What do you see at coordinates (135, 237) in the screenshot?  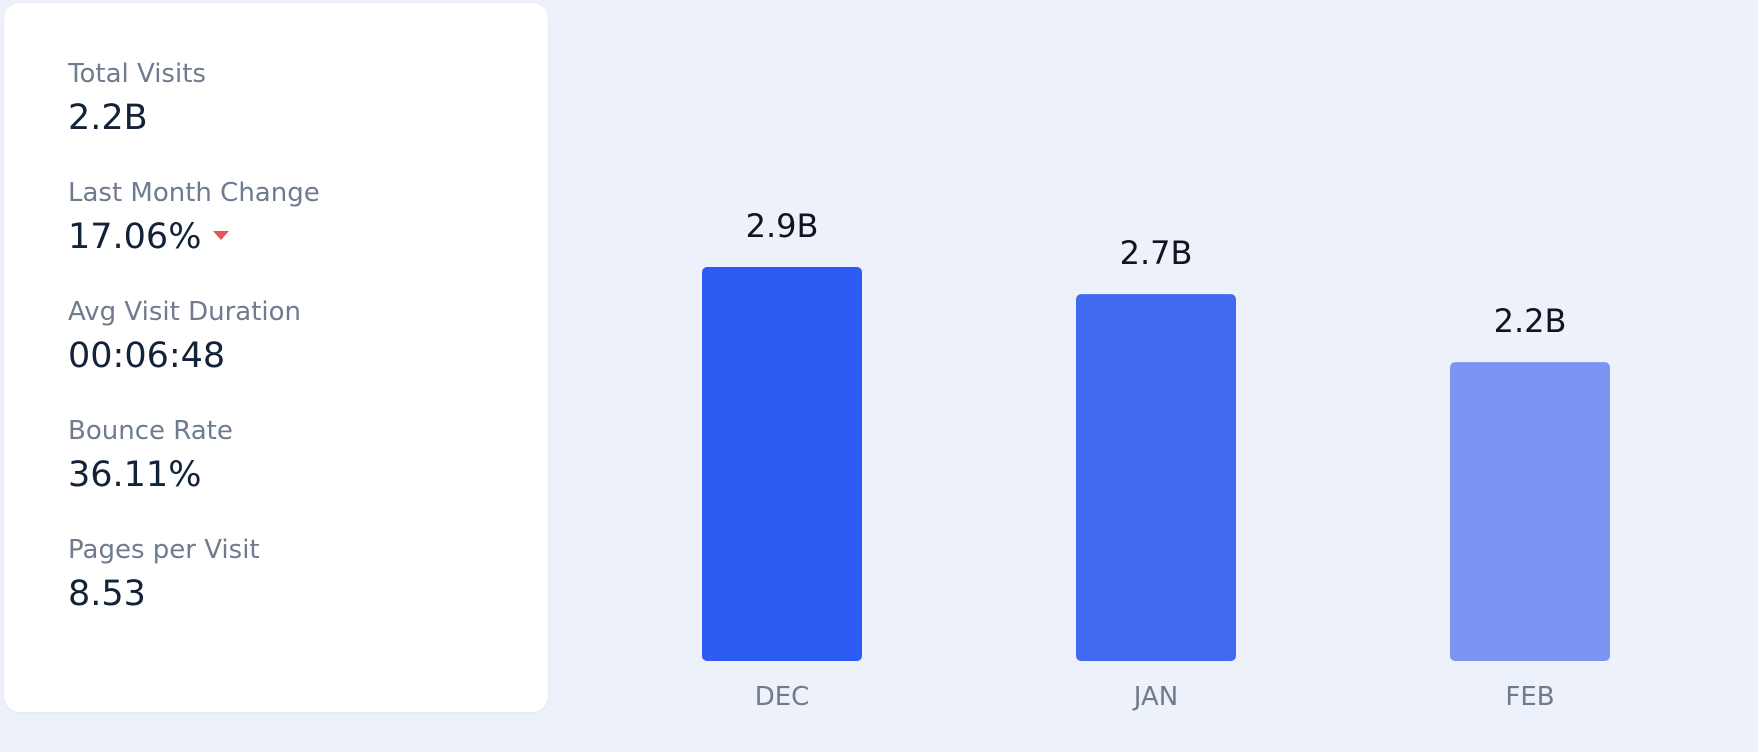 I see `stat-value: 17.06%` at bounding box center [135, 237].